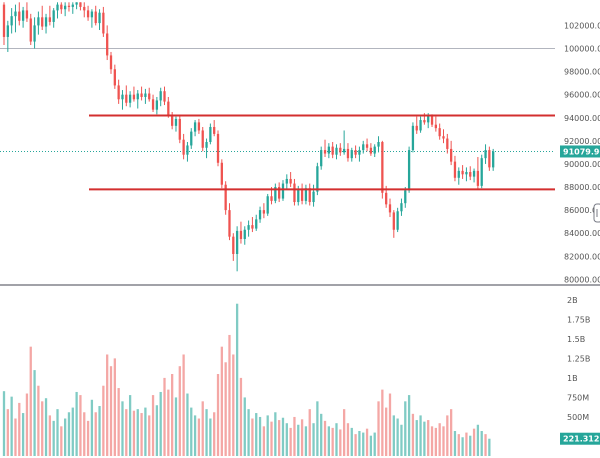  Describe the element at coordinates (582, 141) in the screenshot. I see `price-tick-label: 92000.00` at that location.